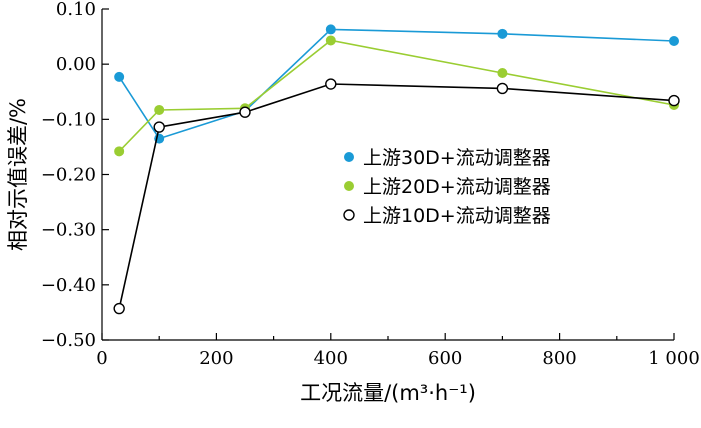 The width and height of the screenshot is (701, 428). I want to click on y-tick-label: −0.50, so click(68, 340).